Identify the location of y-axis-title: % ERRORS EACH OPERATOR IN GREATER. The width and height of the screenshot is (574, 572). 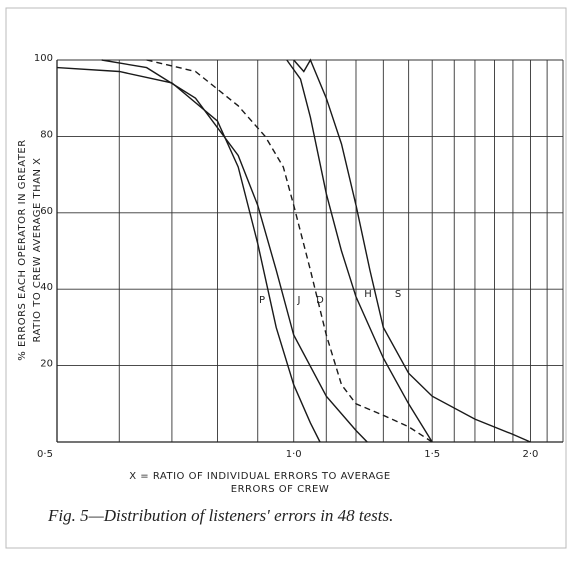
(22, 249).